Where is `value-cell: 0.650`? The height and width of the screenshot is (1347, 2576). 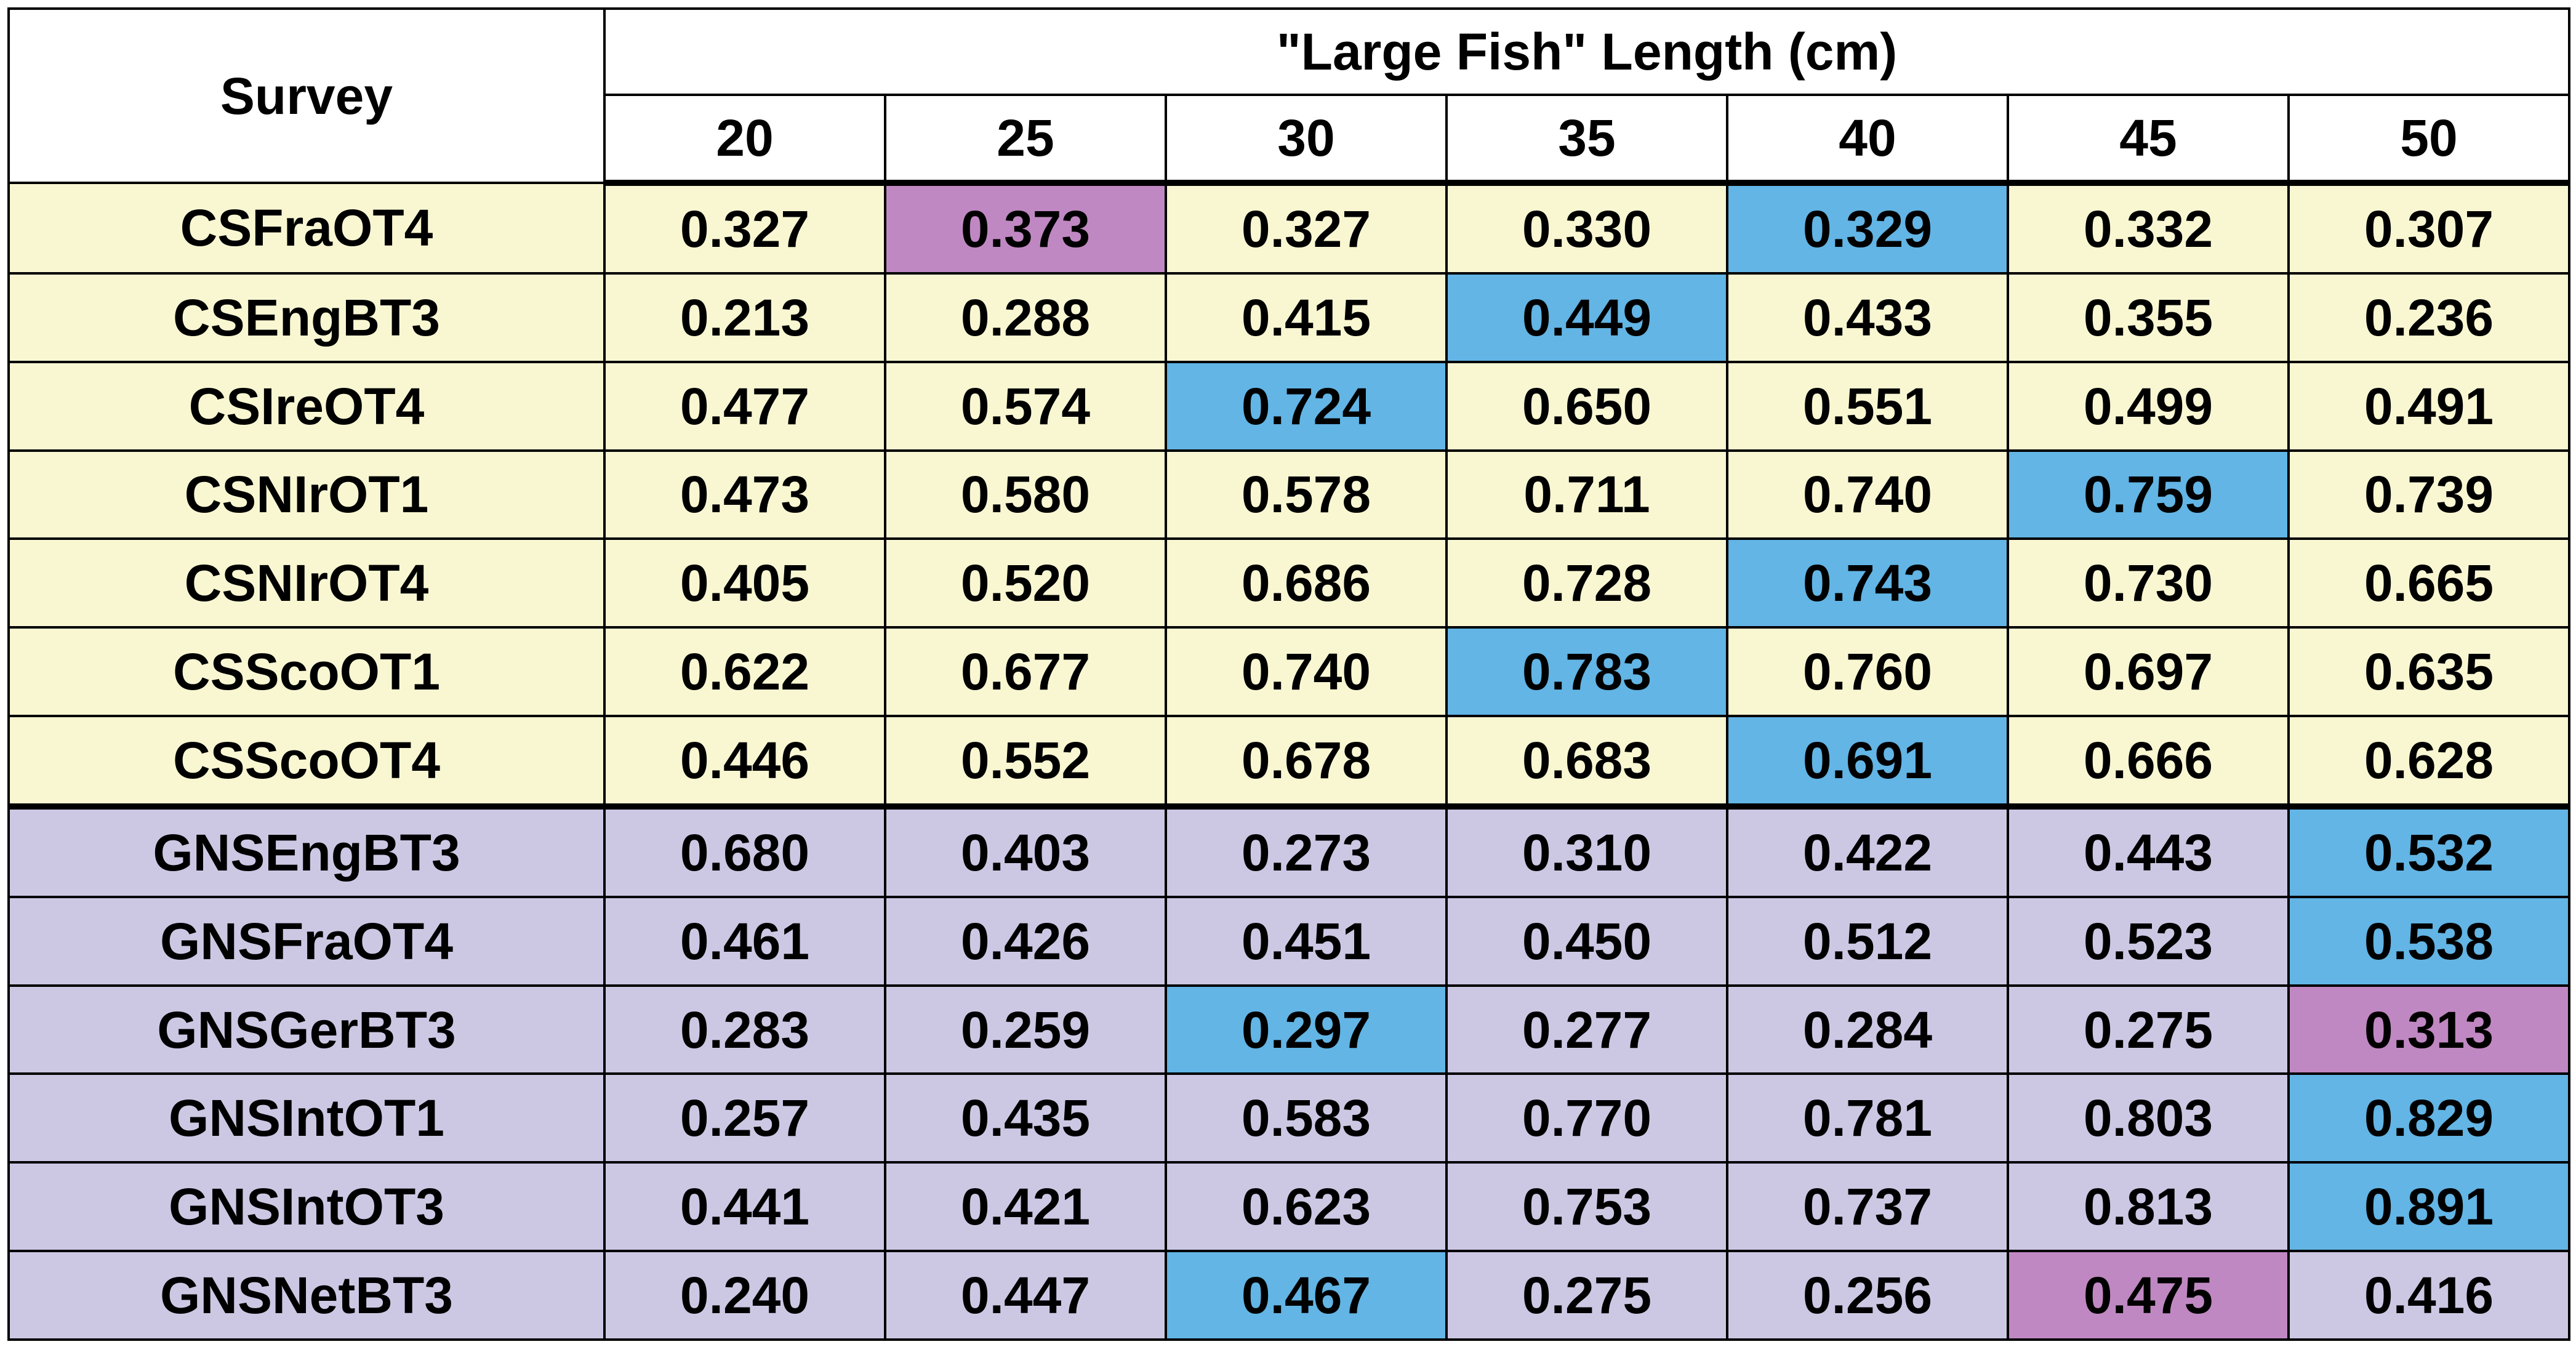
value-cell: 0.650 is located at coordinates (1586, 406).